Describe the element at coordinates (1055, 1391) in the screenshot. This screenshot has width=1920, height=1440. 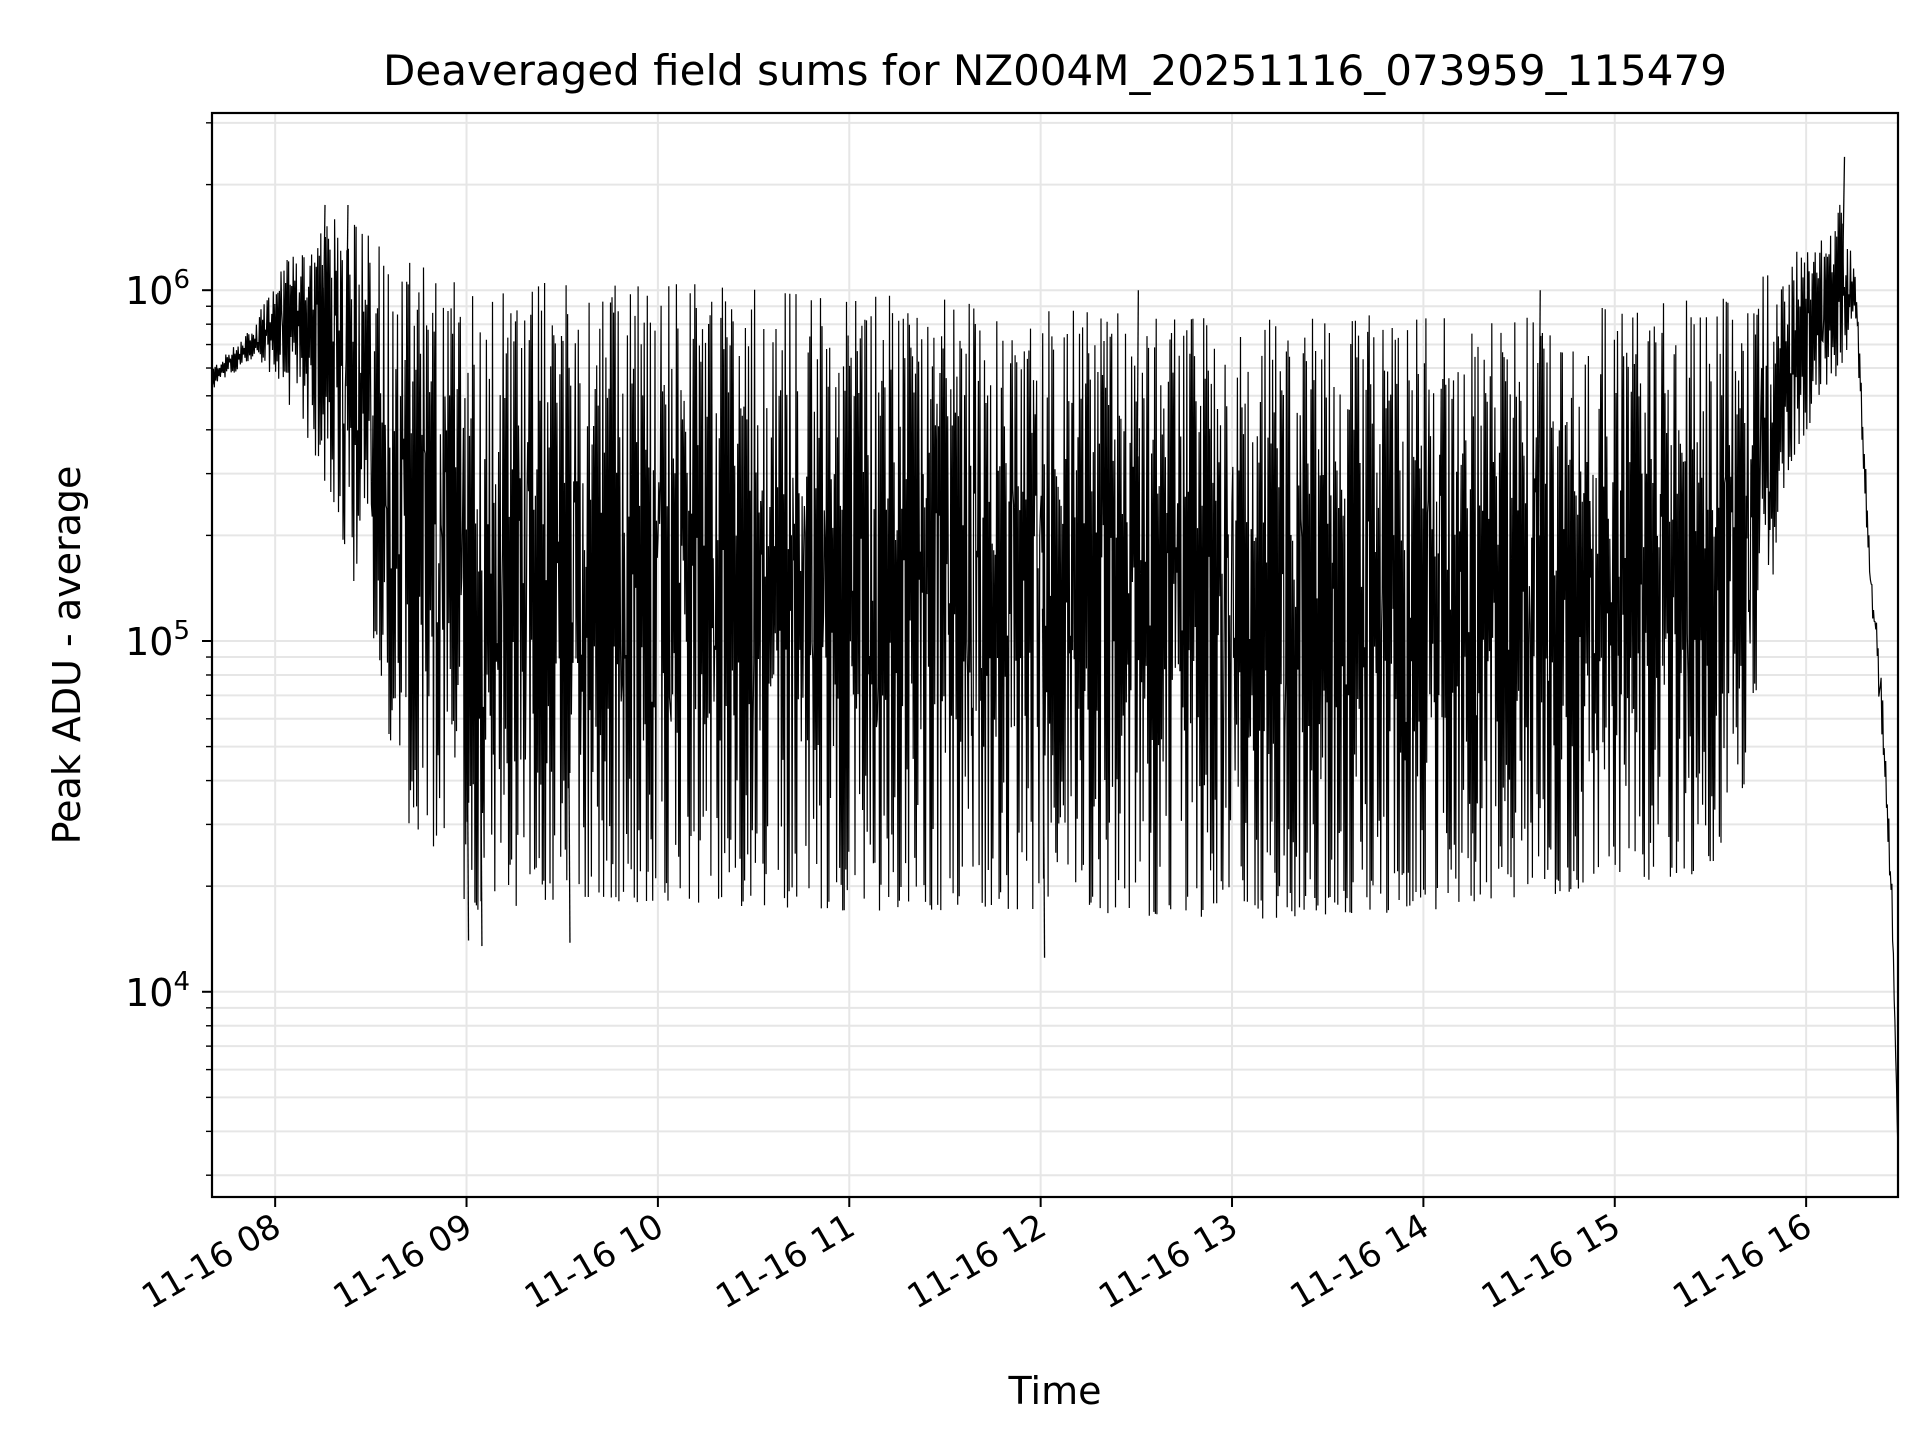
I see `x-axis-label: Time` at that location.